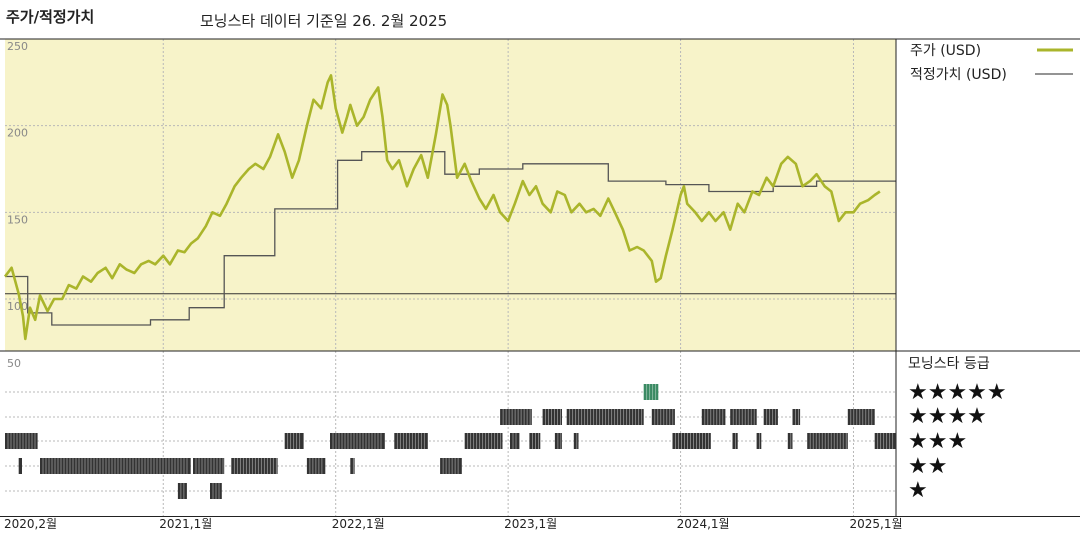 This screenshot has width=1080, height=540. I want to click on chart-subtitle: 모닝스타 데이터 기준일 26. 2월 2025, so click(323, 21).